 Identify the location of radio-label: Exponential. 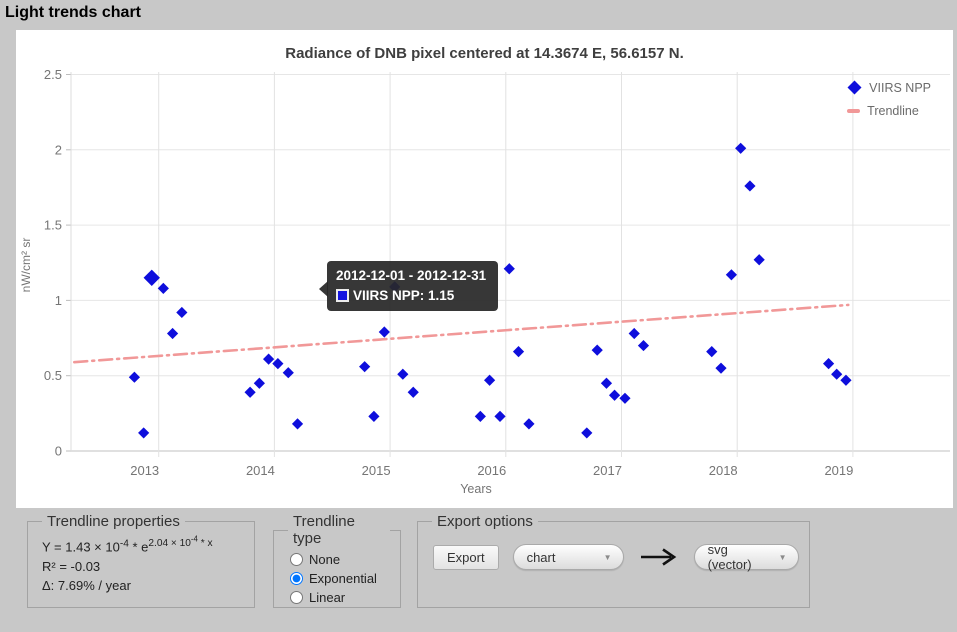
(343, 578).